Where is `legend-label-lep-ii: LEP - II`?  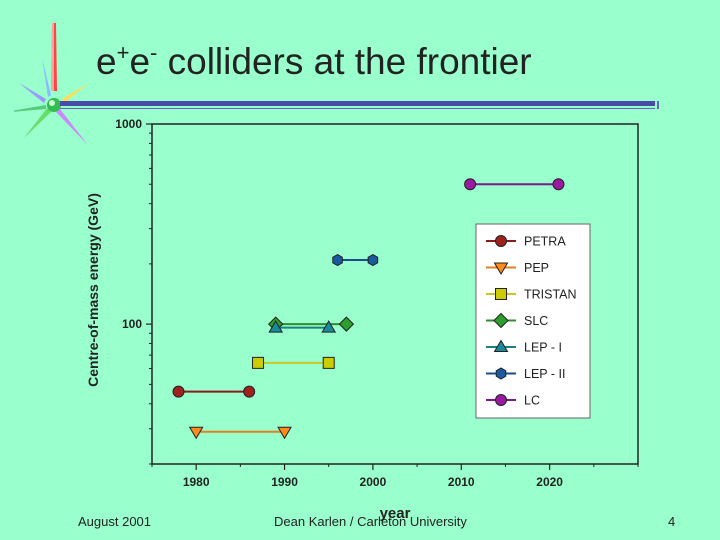
legend-label-lep-ii: LEP - II is located at coordinates (544, 374).